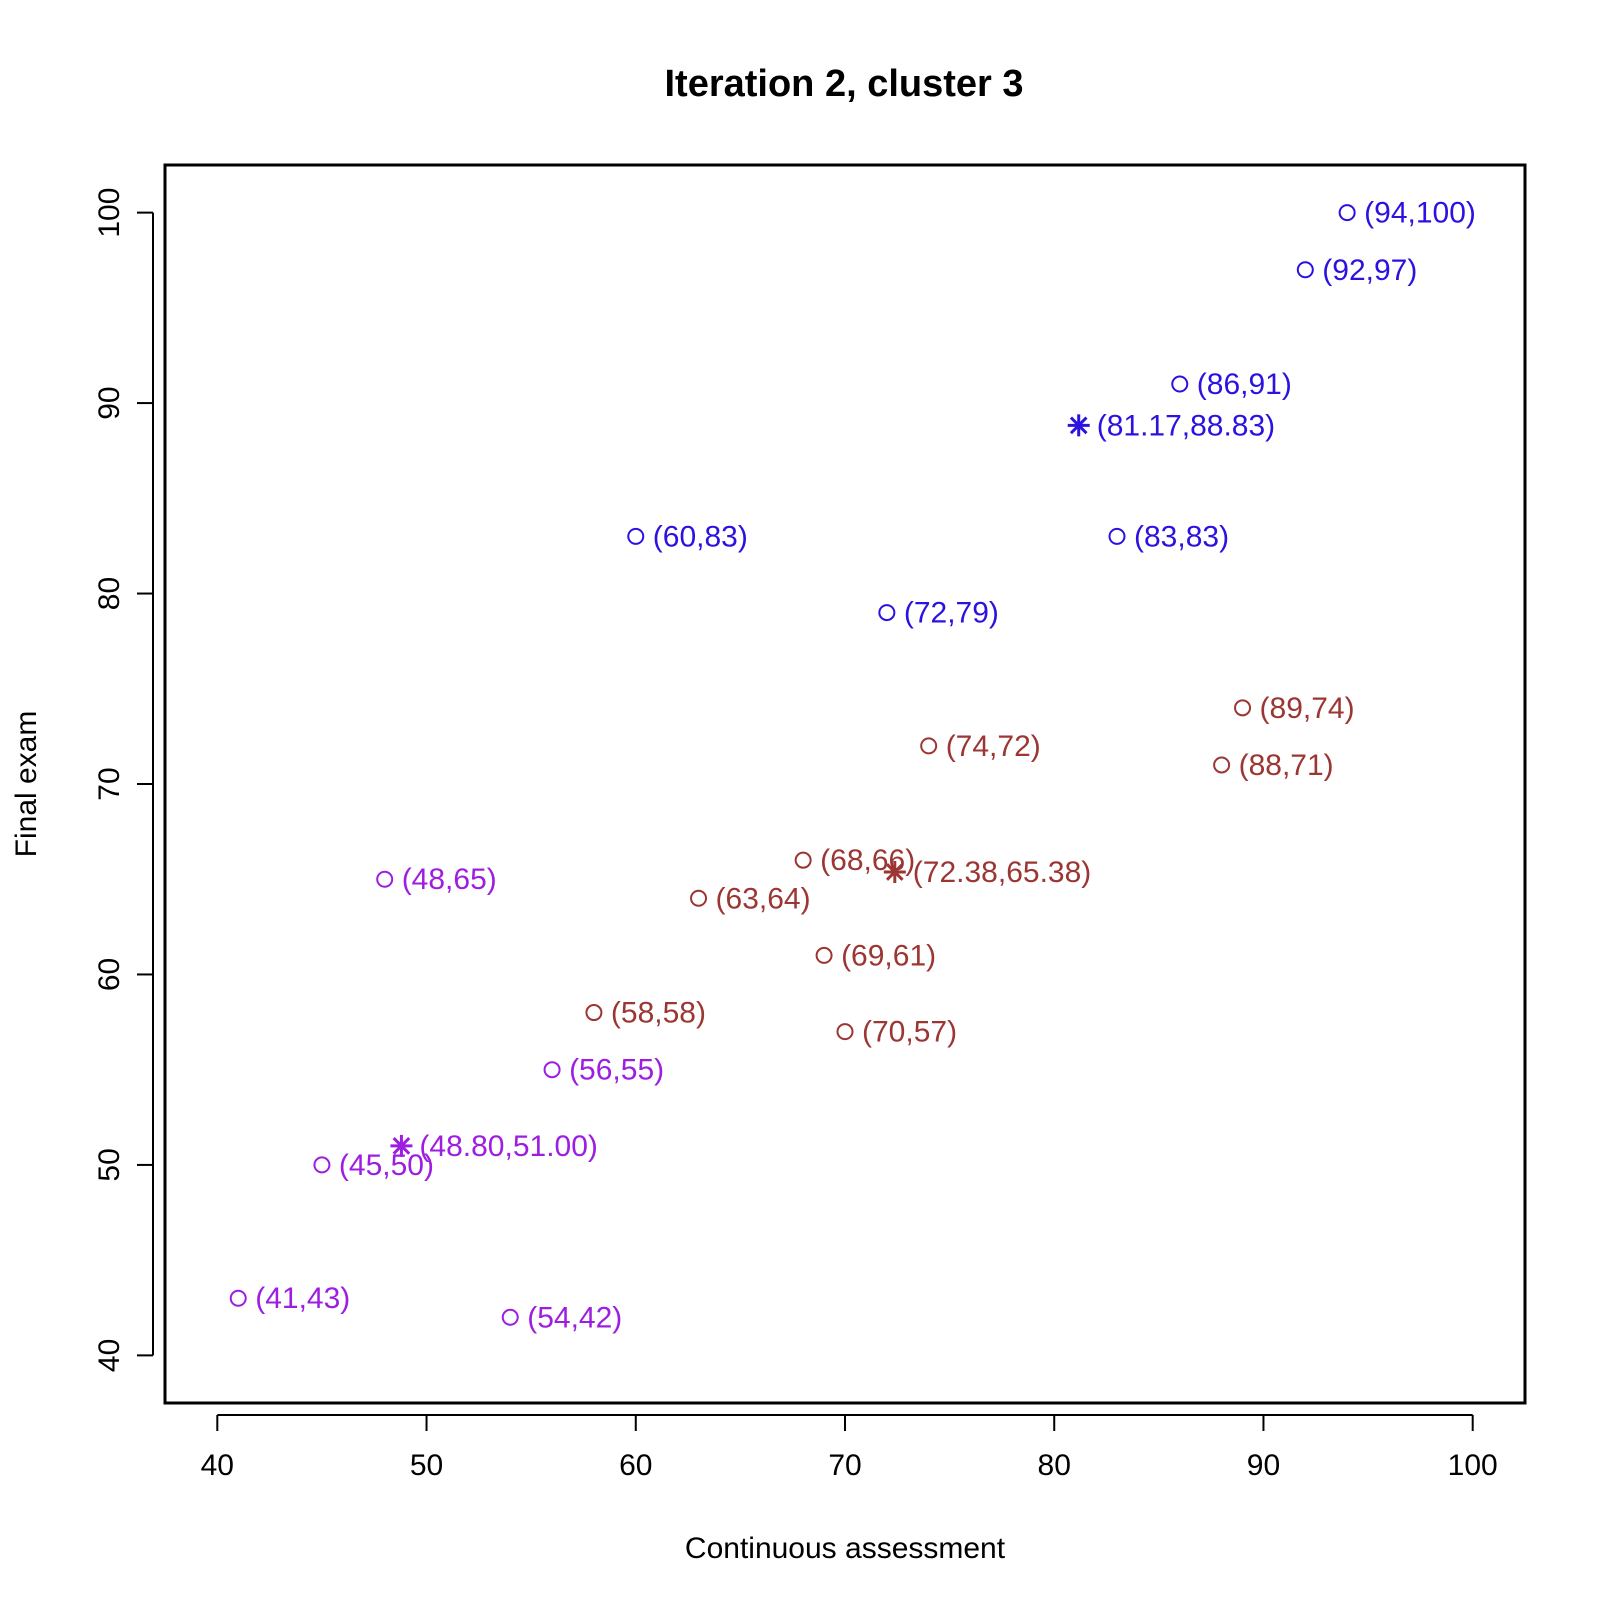 The width and height of the screenshot is (1600, 1600). I want to click on data-label: (69,61), so click(888, 955).